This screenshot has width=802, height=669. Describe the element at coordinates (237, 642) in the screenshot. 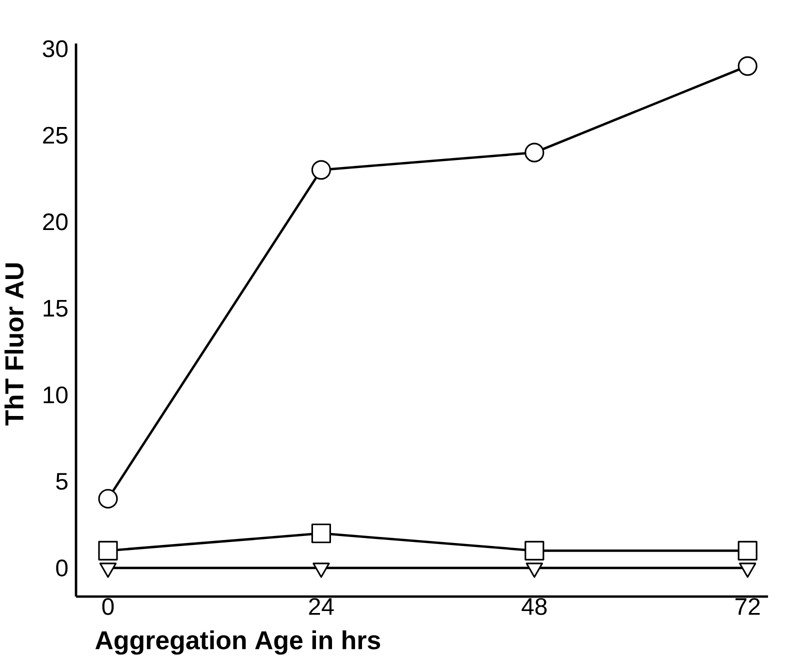

I see `x-axis-title: Aggregation Age in hrs` at that location.